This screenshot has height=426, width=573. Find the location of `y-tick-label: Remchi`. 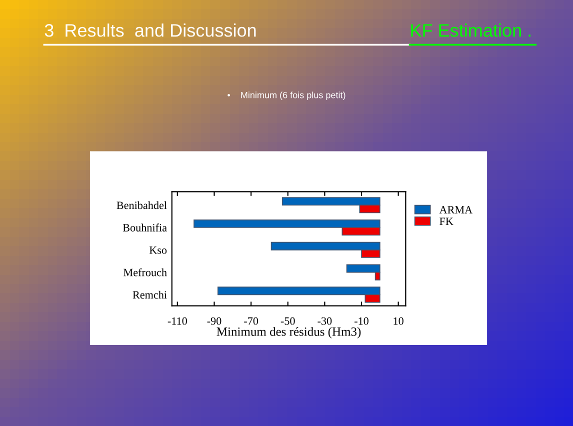

y-tick-label: Remchi is located at coordinates (149, 294).